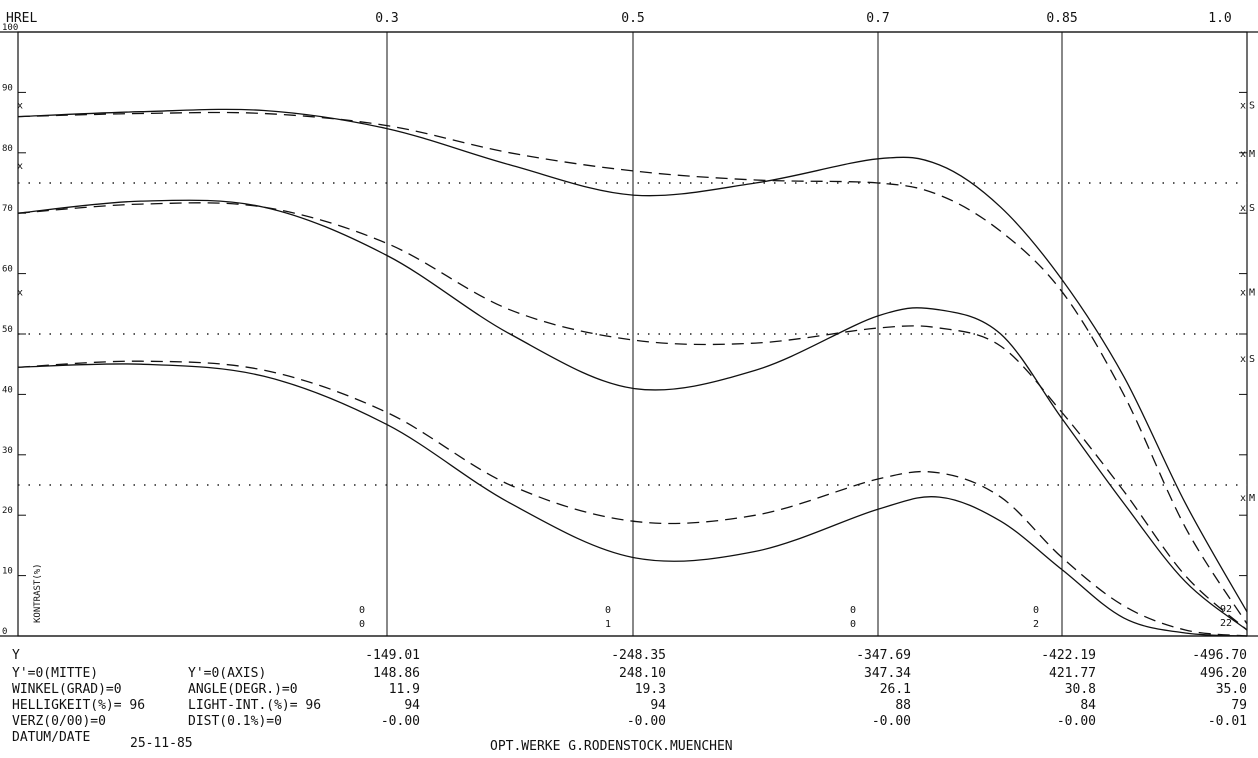 Image resolution: width=1258 pixels, height=758 pixels. What do you see at coordinates (38, 593) in the screenshot?
I see `y-axis-title: KONTRAST(%)` at bounding box center [38, 593].